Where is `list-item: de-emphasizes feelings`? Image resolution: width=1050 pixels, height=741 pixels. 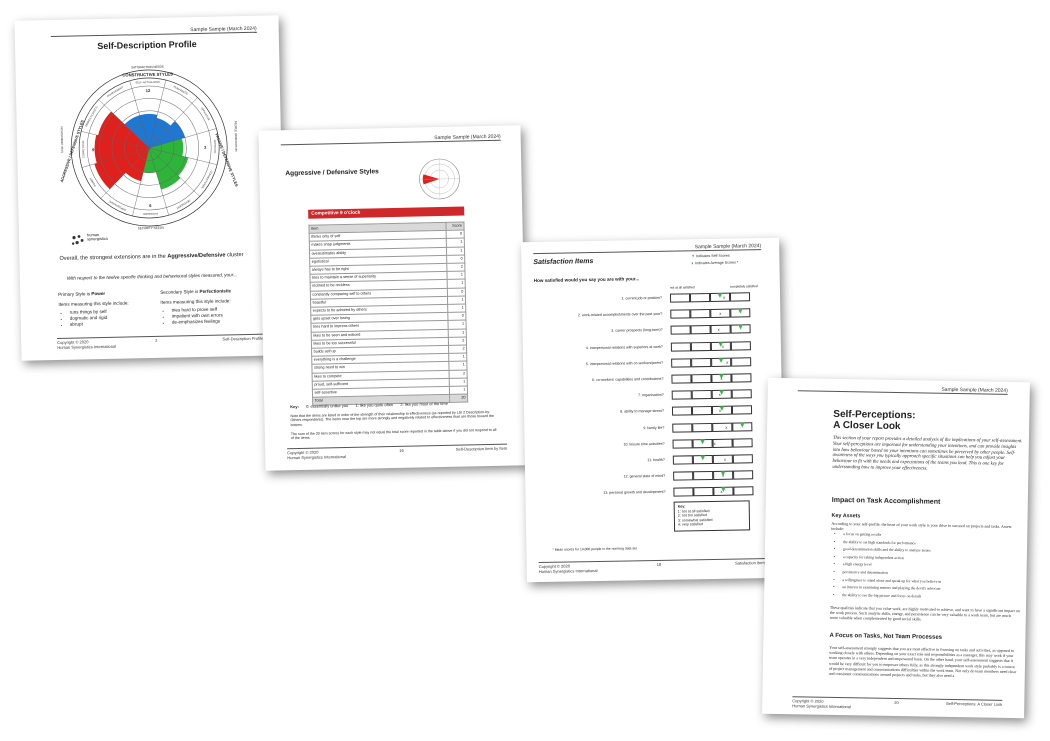 list-item: de-emphasizes feelings is located at coordinates (202, 321).